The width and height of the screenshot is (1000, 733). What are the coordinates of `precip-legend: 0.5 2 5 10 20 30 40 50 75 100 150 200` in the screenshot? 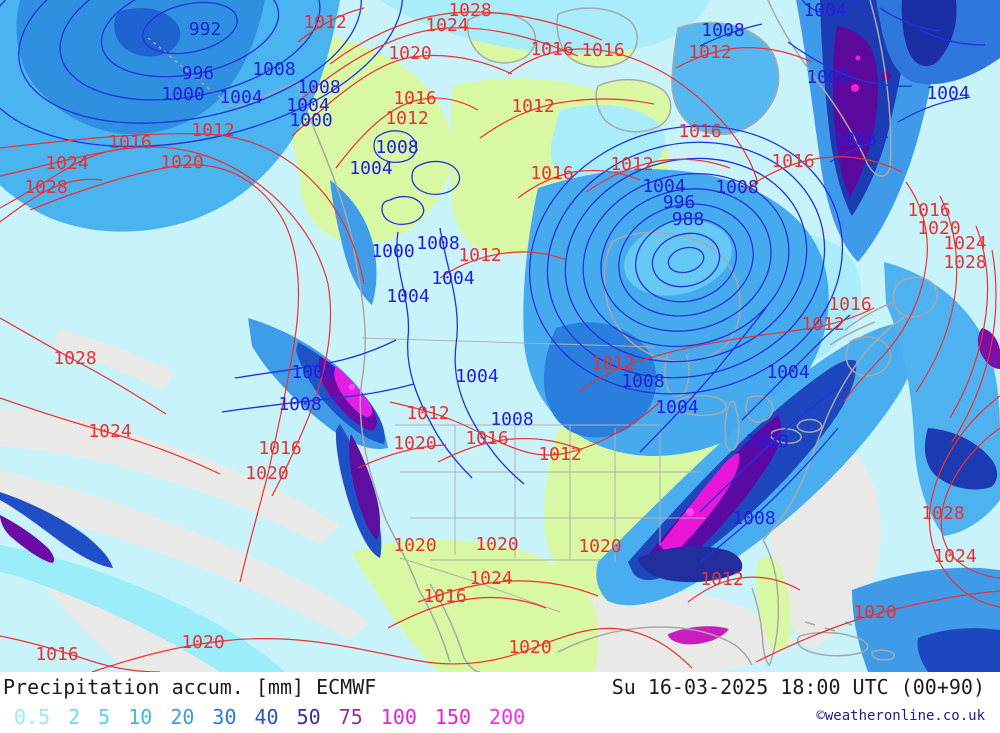 It's located at (269, 717).